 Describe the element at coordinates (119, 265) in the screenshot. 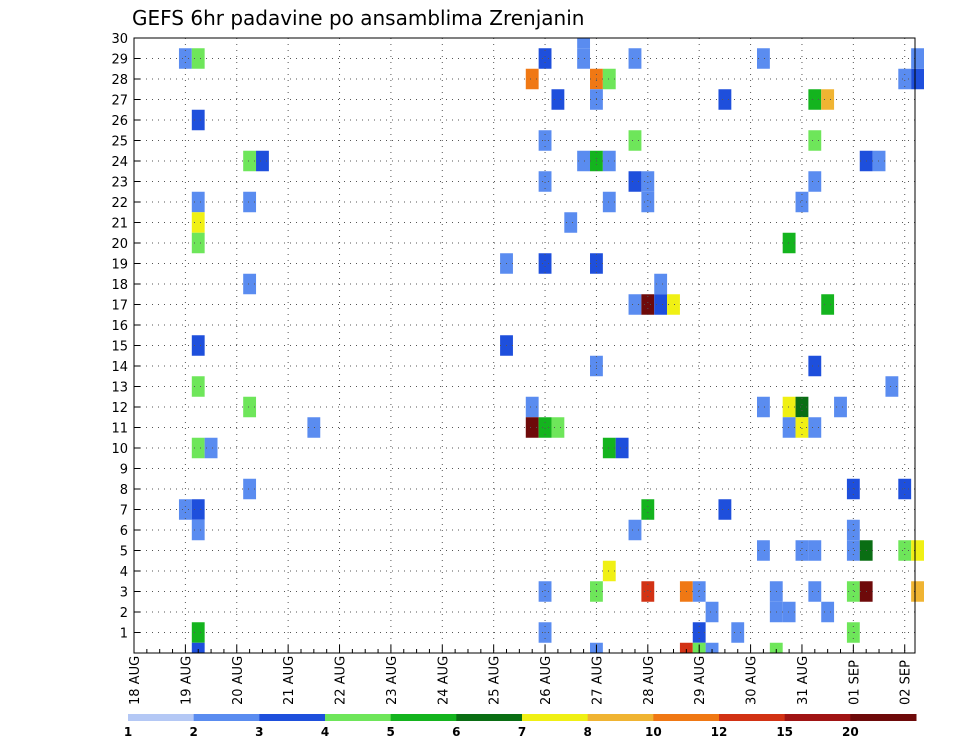

I see `y-tick-label: 19` at that location.